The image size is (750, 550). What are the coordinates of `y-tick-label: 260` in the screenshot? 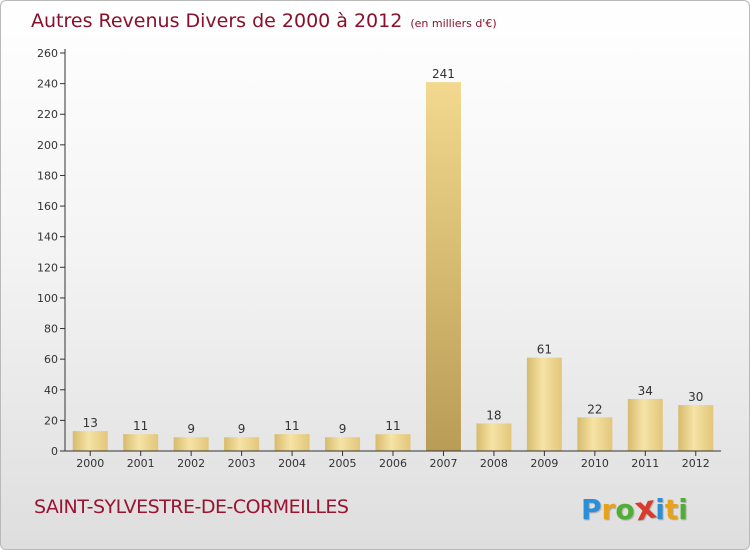 It's located at (47, 53).